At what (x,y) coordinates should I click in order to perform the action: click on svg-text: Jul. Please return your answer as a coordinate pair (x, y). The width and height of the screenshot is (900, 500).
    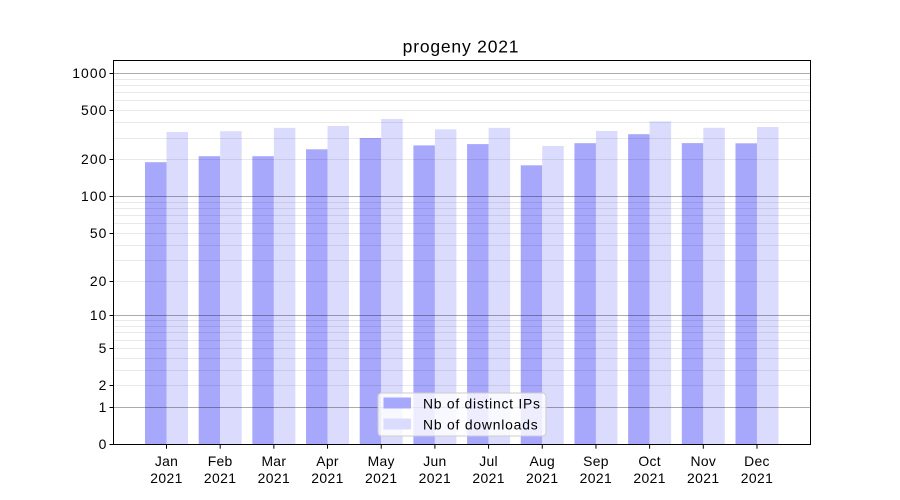
    Looking at the image, I should click on (488, 461).